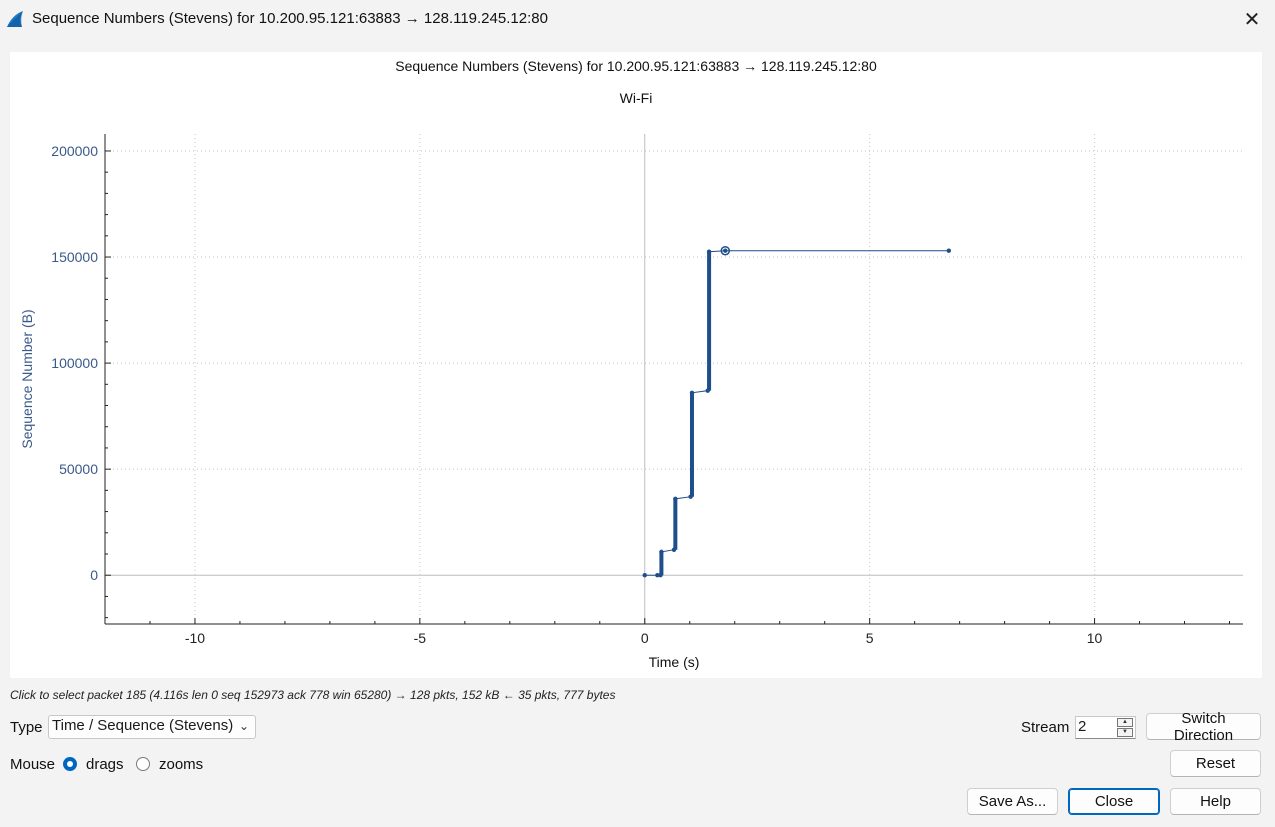 The height and width of the screenshot is (827, 1275). Describe the element at coordinates (195, 638) in the screenshot. I see `x-tick-label: -10` at that location.